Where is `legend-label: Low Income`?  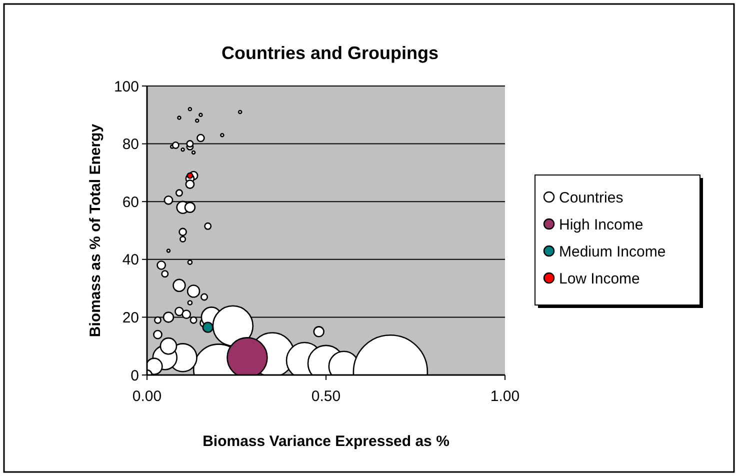 legend-label: Low Income is located at coordinates (599, 279).